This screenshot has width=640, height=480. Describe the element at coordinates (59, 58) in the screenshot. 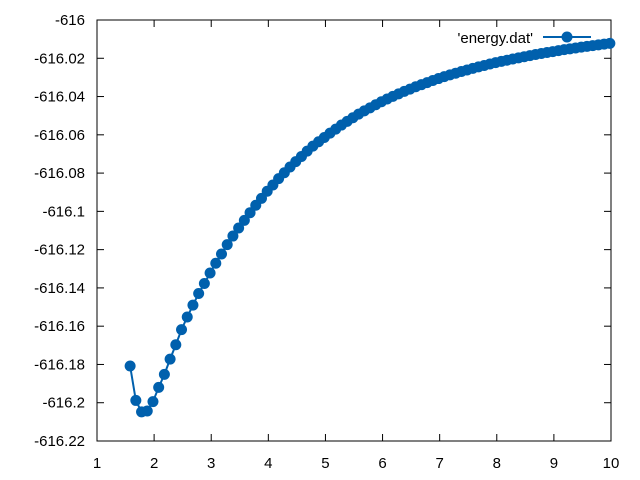

I see `y-tick-label: -616.02` at that location.